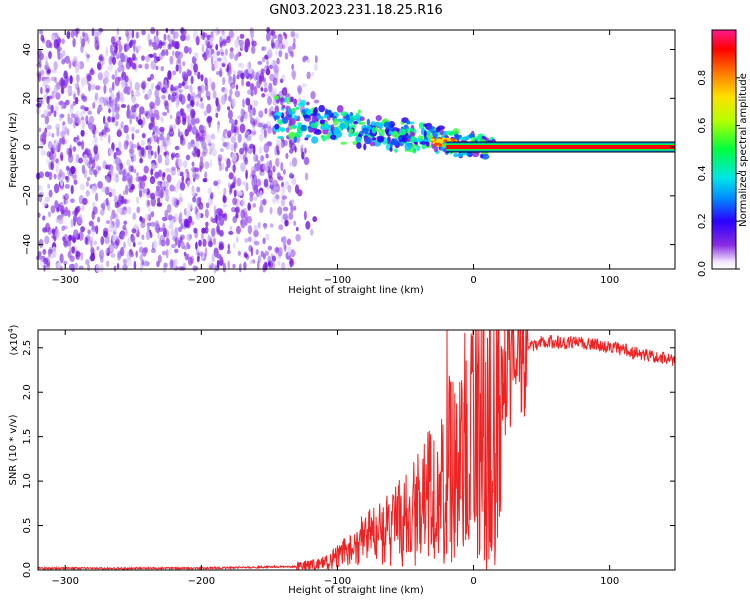  Describe the element at coordinates (27, 49) in the screenshot. I see `y-tick-label: 40` at that location.